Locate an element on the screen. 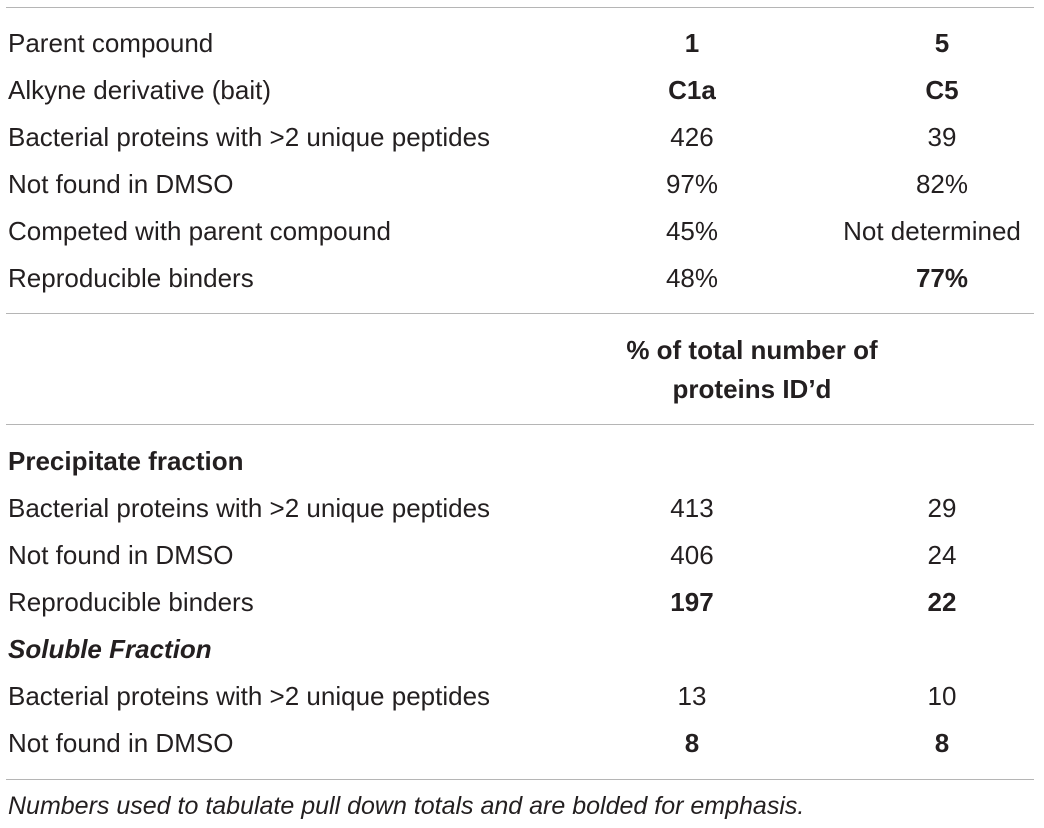 Image resolution: width=1044 pixels, height=828 pixels. cell-compound-1: 426 is located at coordinates (692, 137).